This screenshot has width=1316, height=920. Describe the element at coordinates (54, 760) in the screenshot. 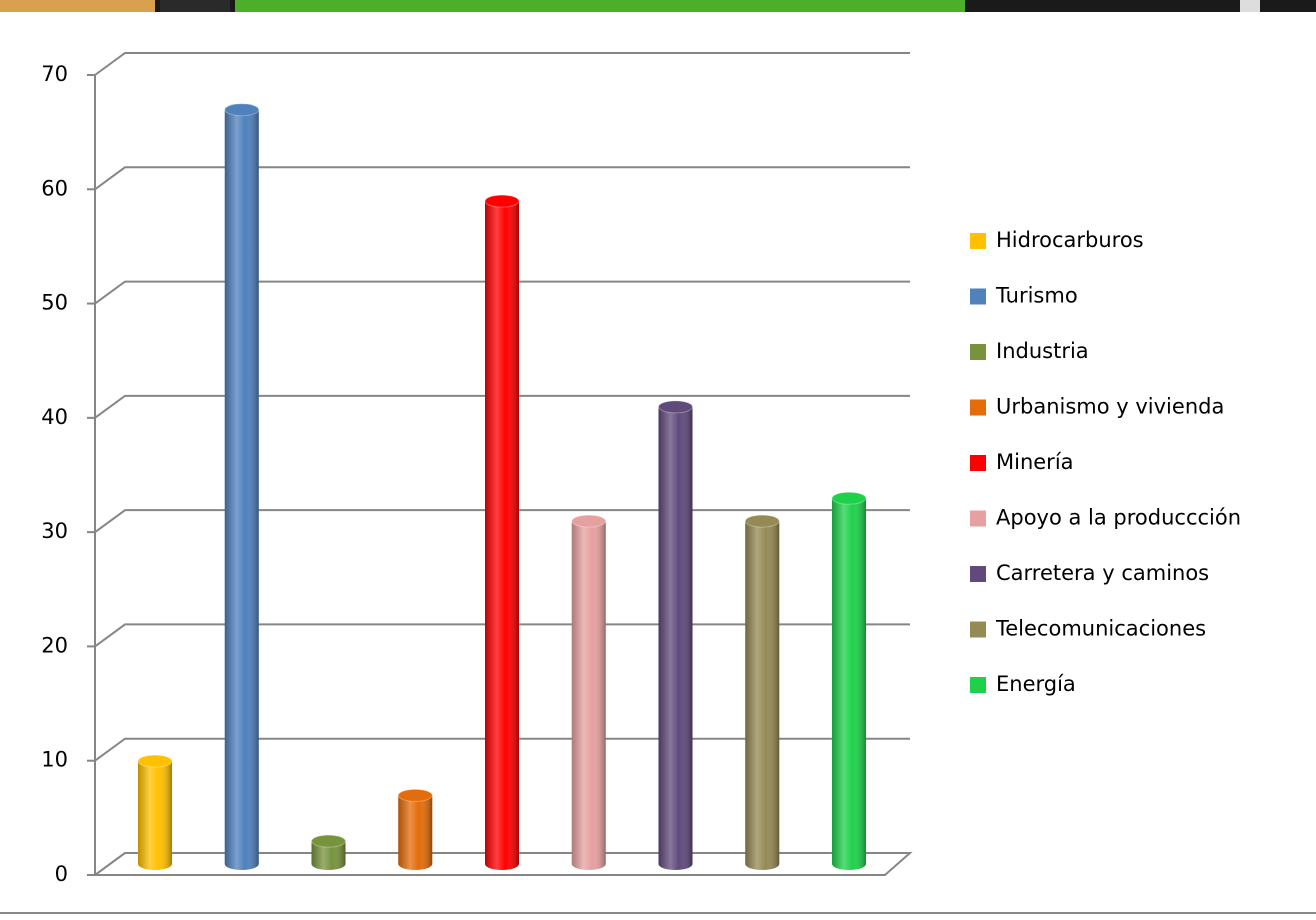

I see `y-tick-label: 10` at that location.